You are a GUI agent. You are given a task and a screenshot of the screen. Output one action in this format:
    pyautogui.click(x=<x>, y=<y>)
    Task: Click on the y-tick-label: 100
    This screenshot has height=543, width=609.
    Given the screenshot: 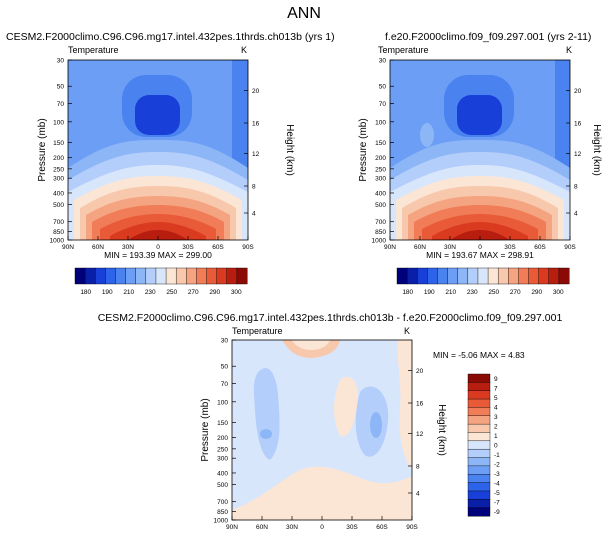 What is the action you would take?
    pyautogui.click(x=222, y=402)
    